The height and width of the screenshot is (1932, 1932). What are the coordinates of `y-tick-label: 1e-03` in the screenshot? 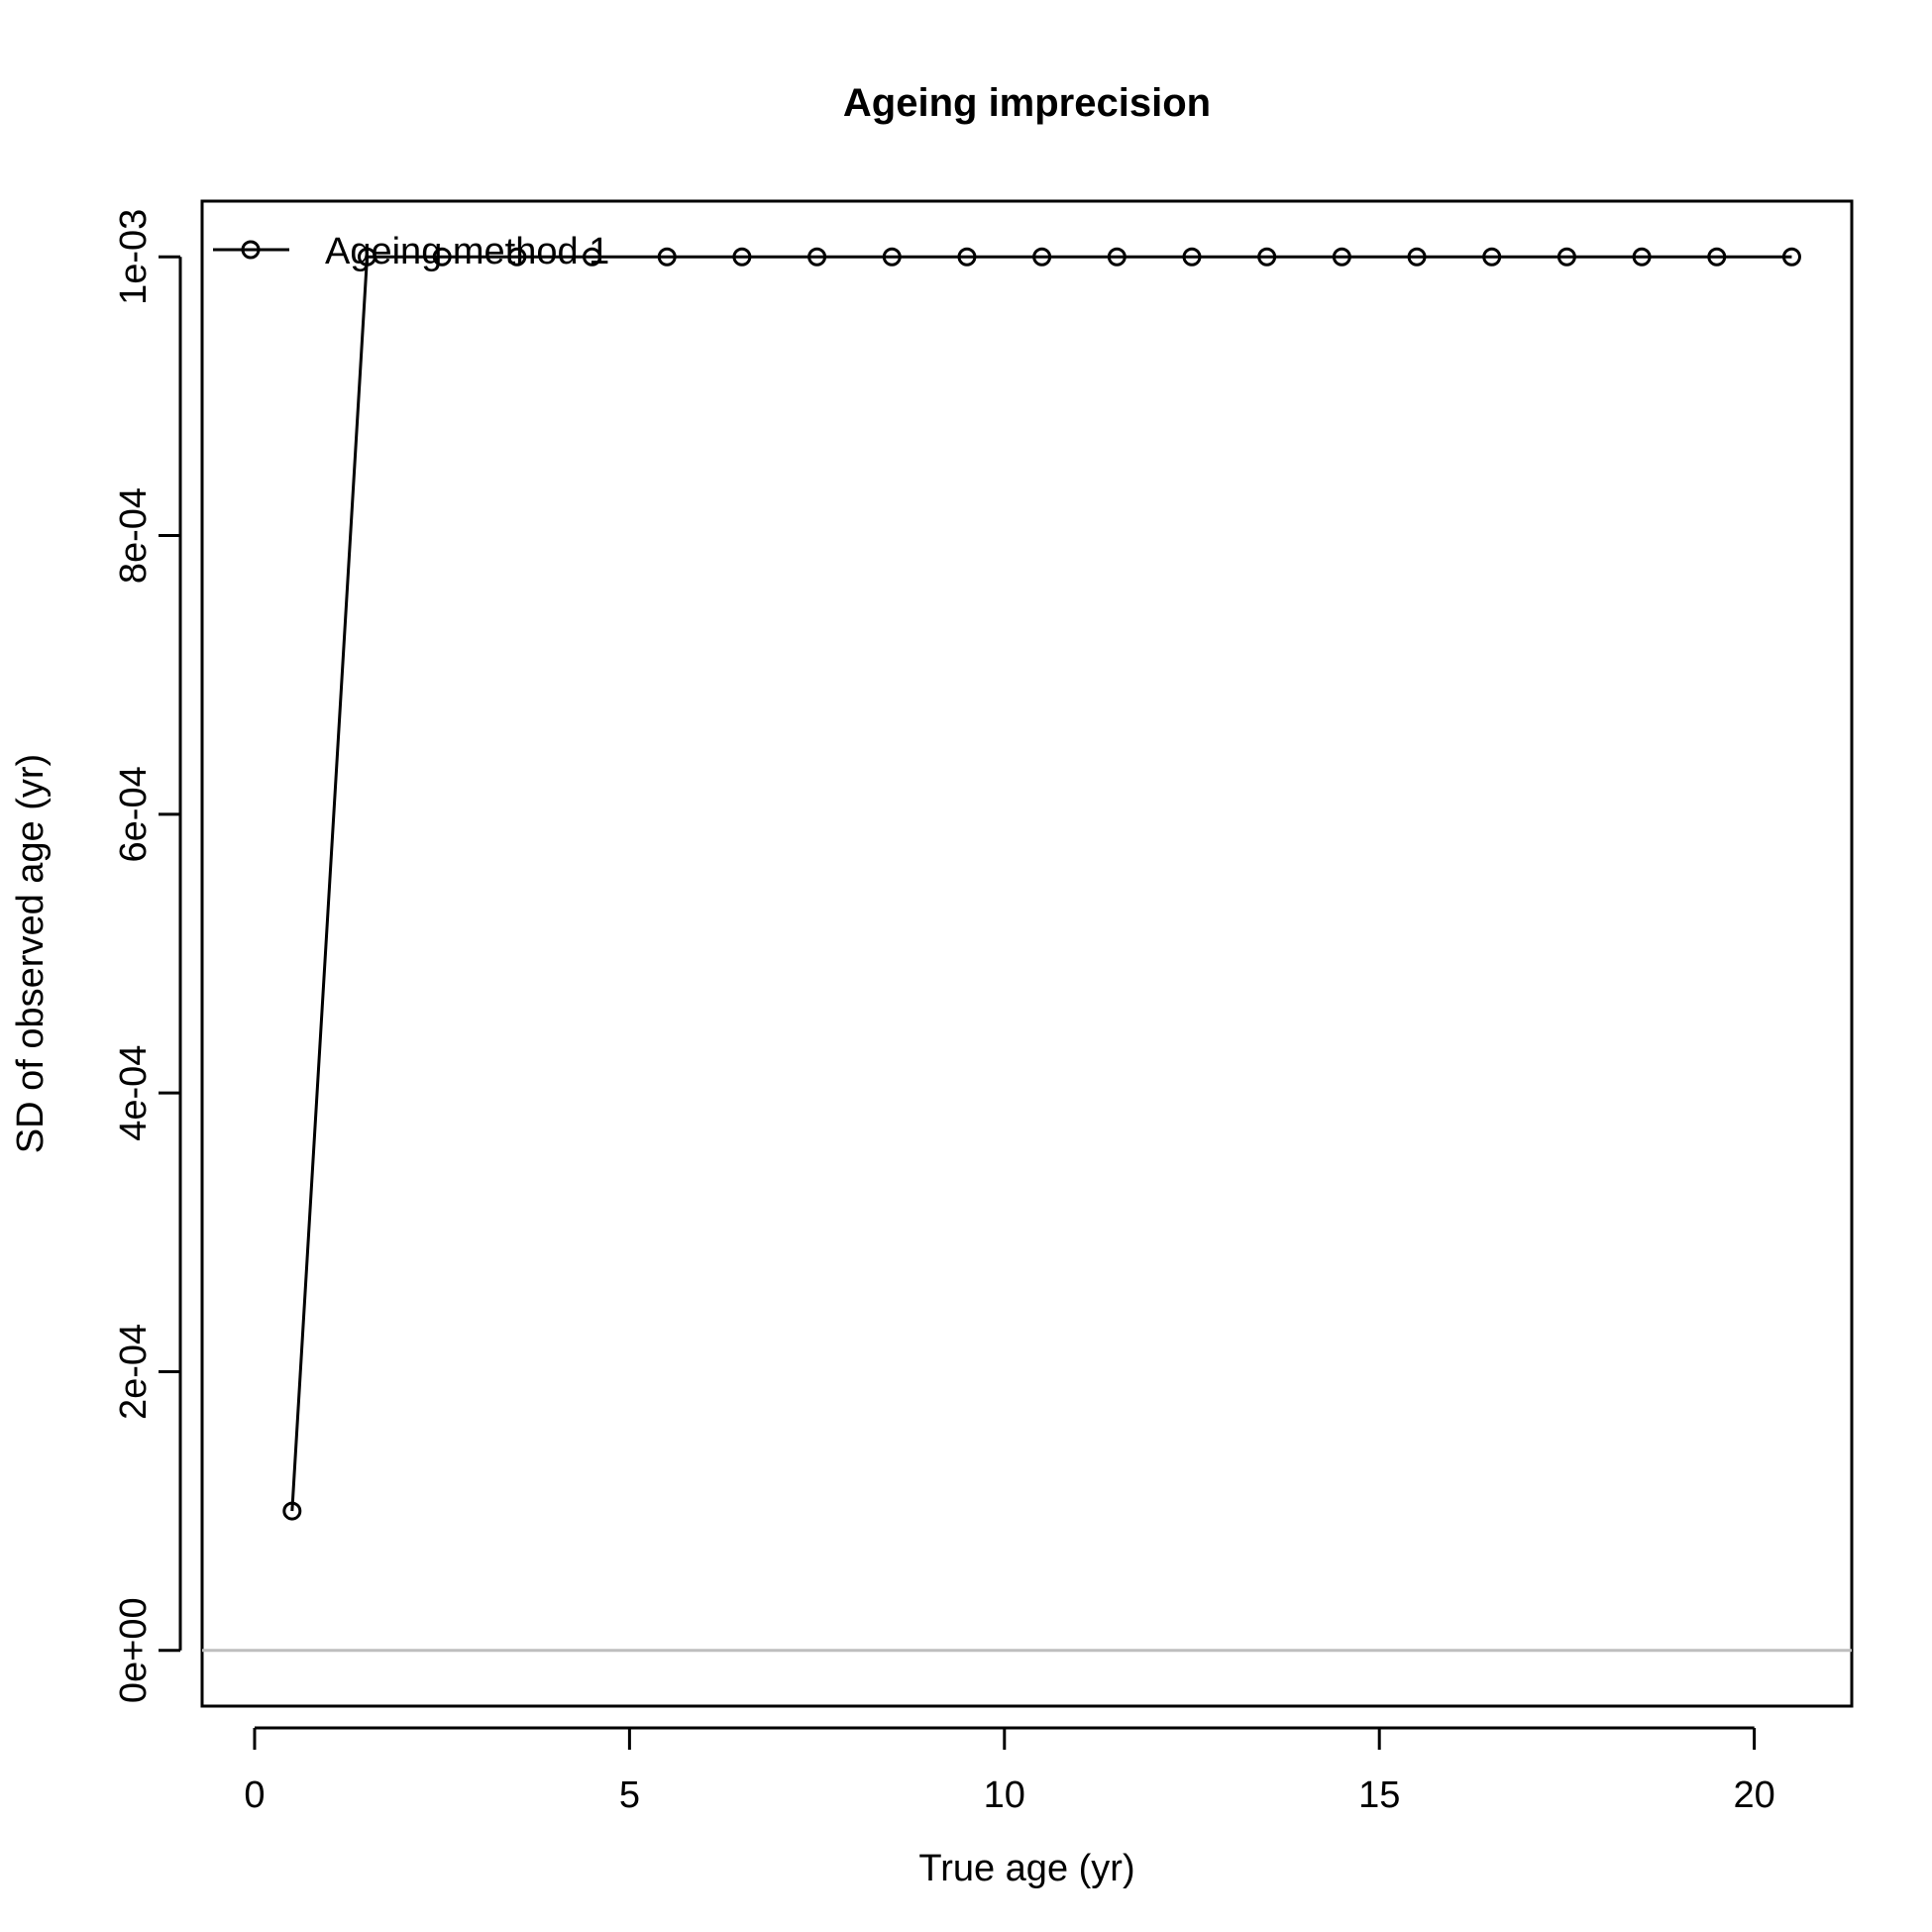 It's located at (134, 257).